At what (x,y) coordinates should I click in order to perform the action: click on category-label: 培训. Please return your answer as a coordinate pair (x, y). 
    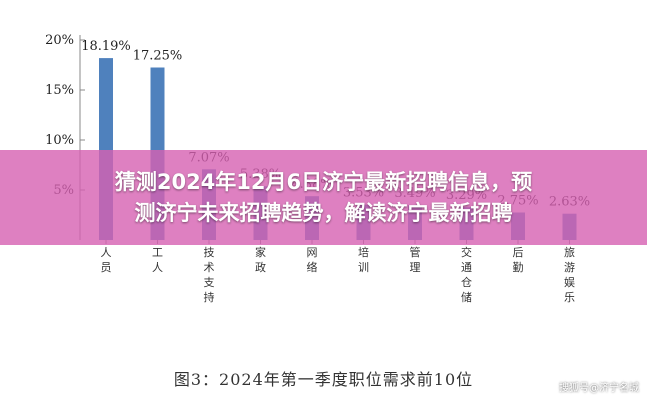
    Looking at the image, I should click on (363, 259).